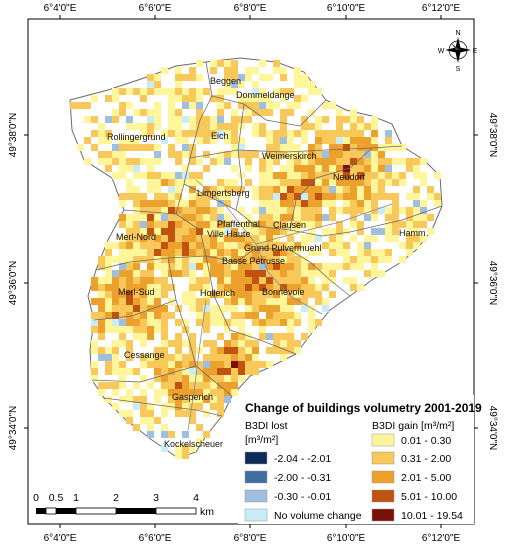 The width and height of the screenshot is (505, 550). What do you see at coordinates (228, 234) in the screenshot?
I see `place-label: Ville Haute` at bounding box center [228, 234].